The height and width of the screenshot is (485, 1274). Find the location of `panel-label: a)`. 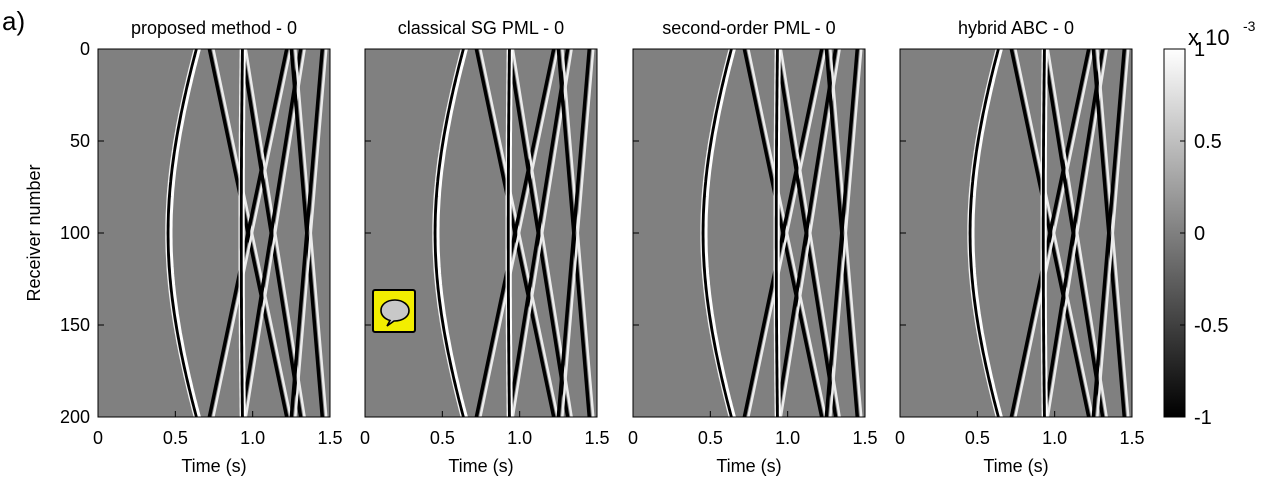

panel-label: a) is located at coordinates (13, 21).